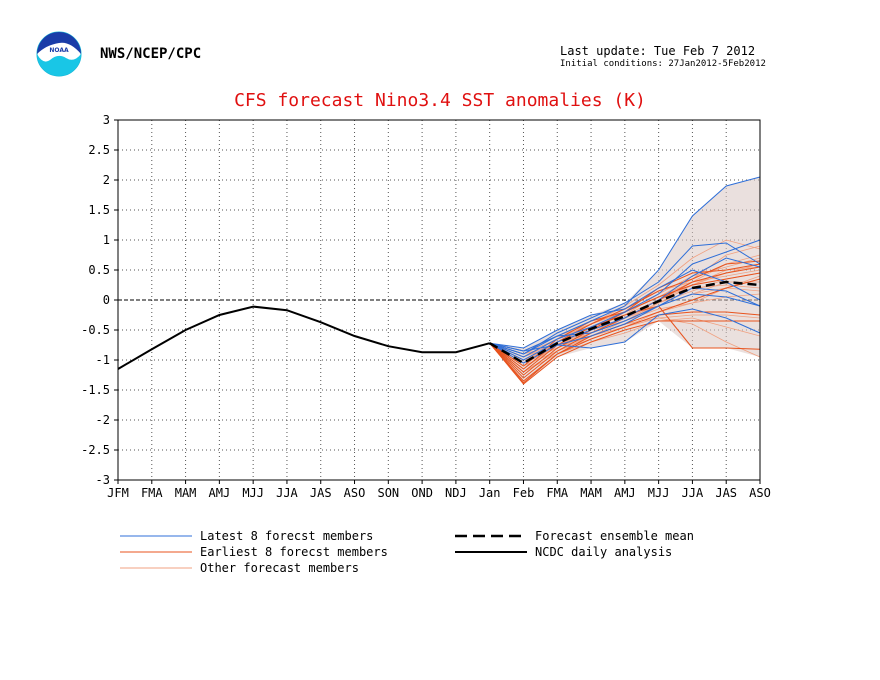 The width and height of the screenshot is (880, 680). I want to click on y-tick-label: -1.5, so click(95, 390).